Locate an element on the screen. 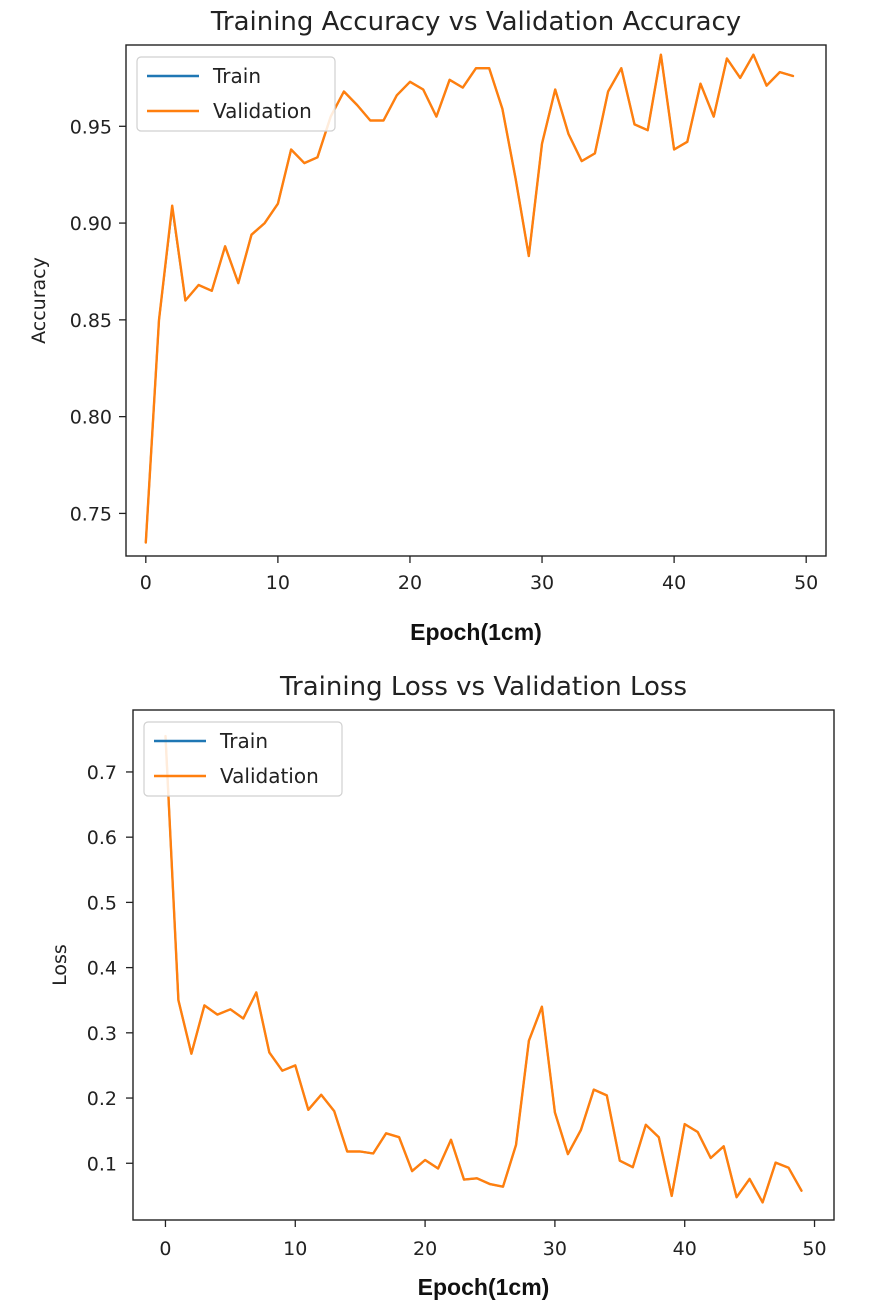  accuracy-x-axis-label: Epoch(1cm) is located at coordinates (476, 632).